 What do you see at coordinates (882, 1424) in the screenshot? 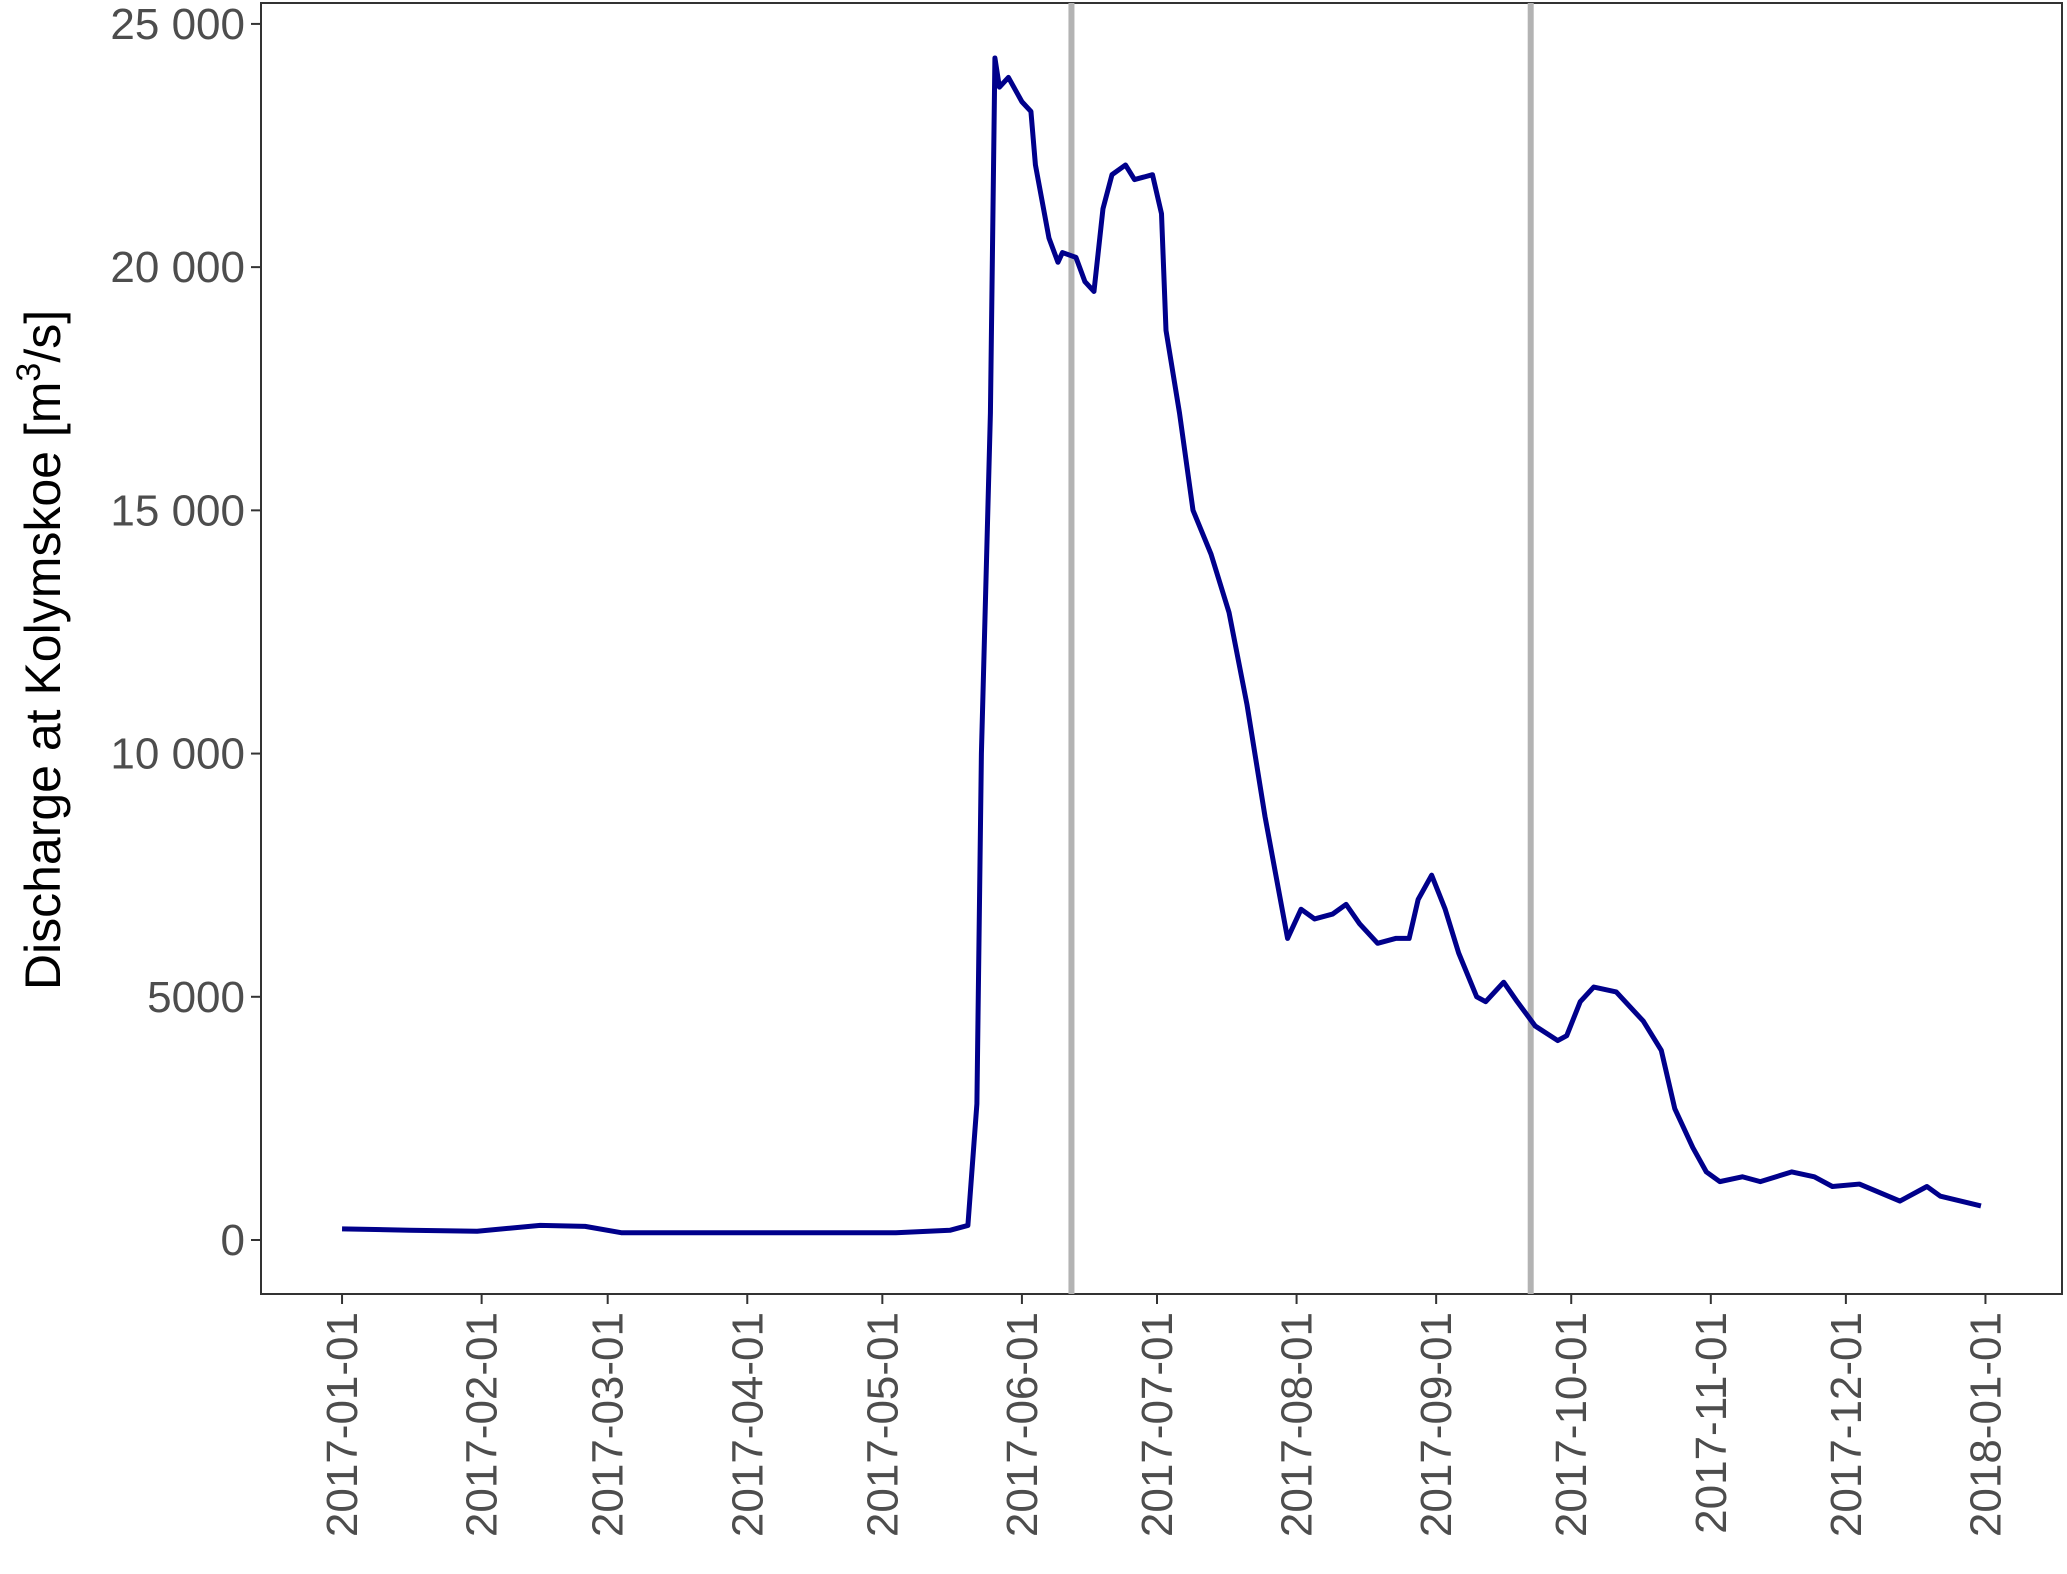
I see `x-tick-label: 2017-05-01` at bounding box center [882, 1424].